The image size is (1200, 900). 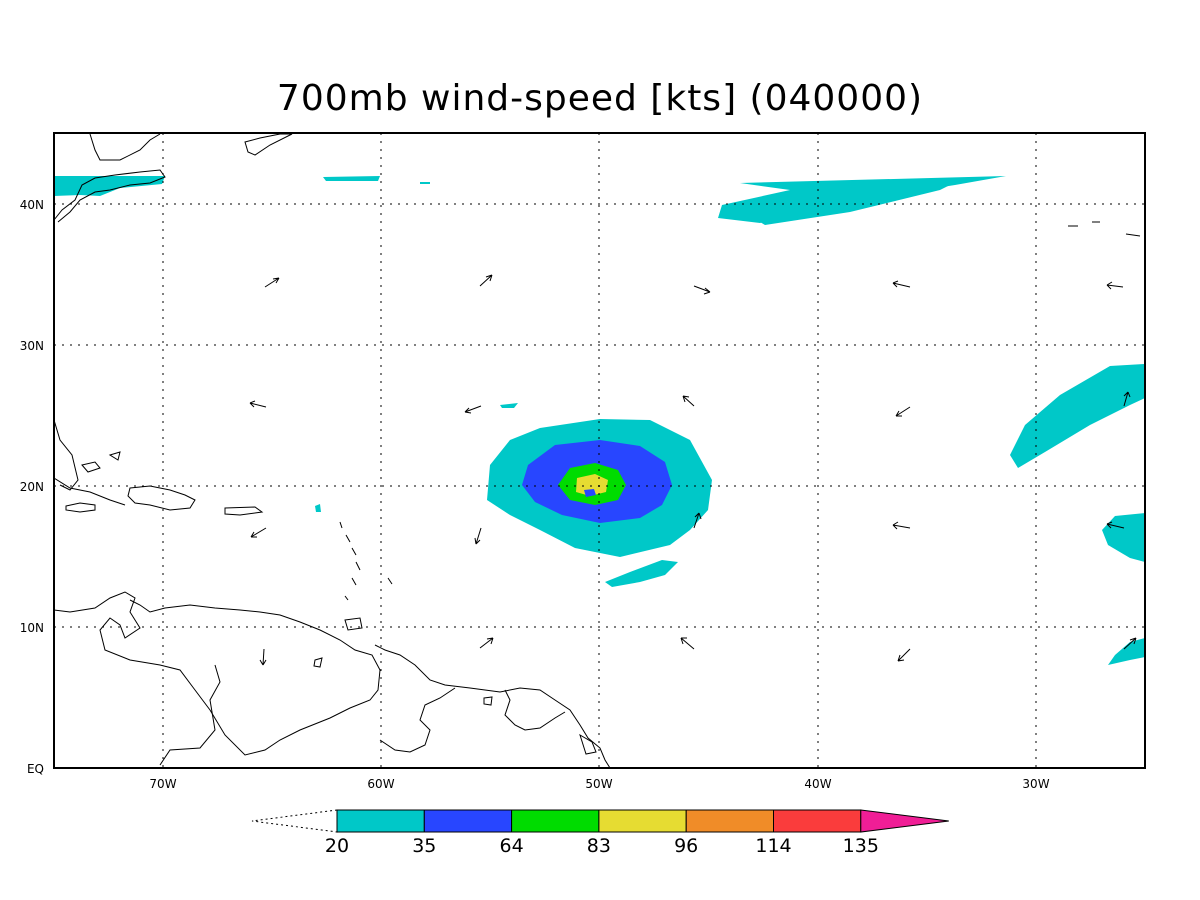 I want to click on patch-east-lower, so click(x=1126, y=651).